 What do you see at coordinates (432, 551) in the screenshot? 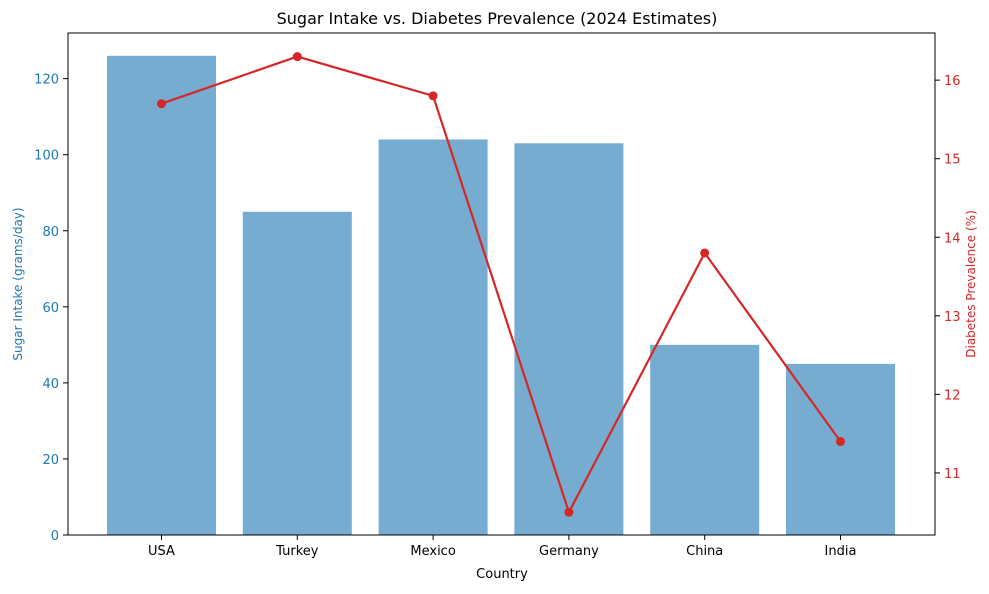
I see `x-tick-label: Mexico` at bounding box center [432, 551].